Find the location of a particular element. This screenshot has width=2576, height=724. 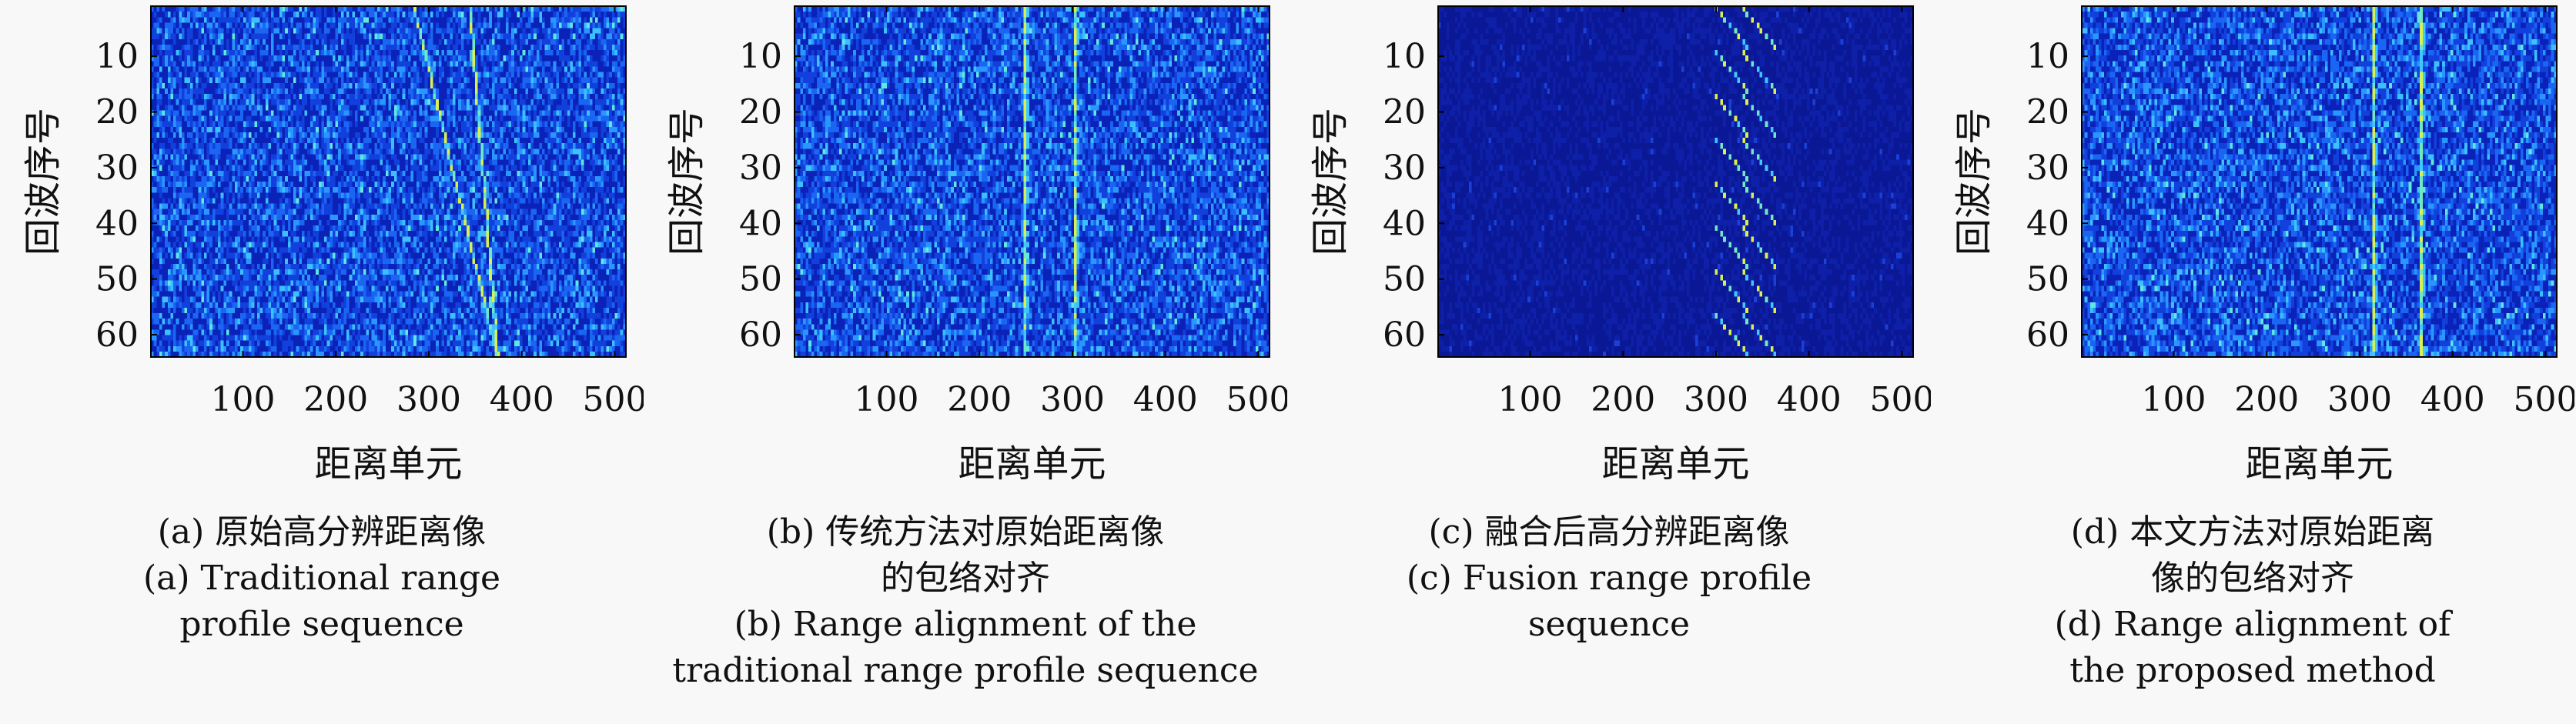

caption-line: (a) Traditional range is located at coordinates (322, 578).